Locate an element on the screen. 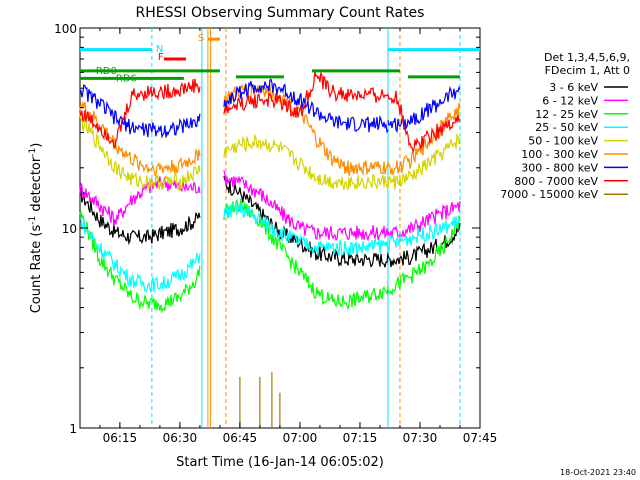 This screenshot has height=480, width=640. x-tick-label: 06:30 is located at coordinates (180, 438).